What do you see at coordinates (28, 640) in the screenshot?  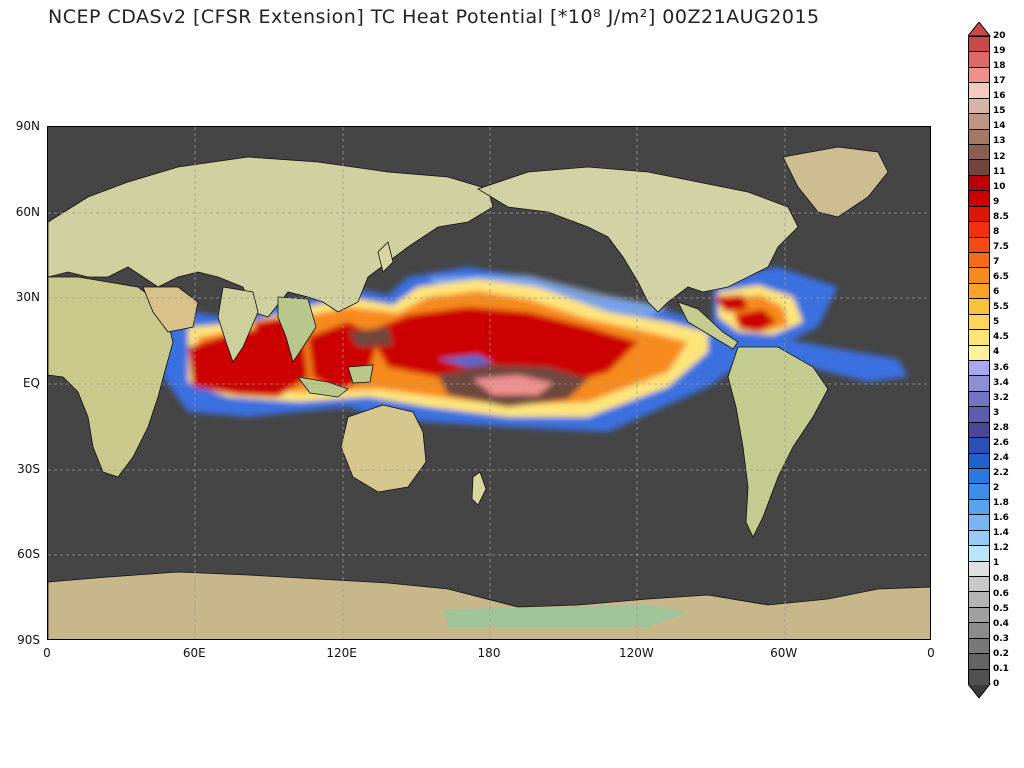 I see `y-axis-label: 90S` at bounding box center [28, 640].